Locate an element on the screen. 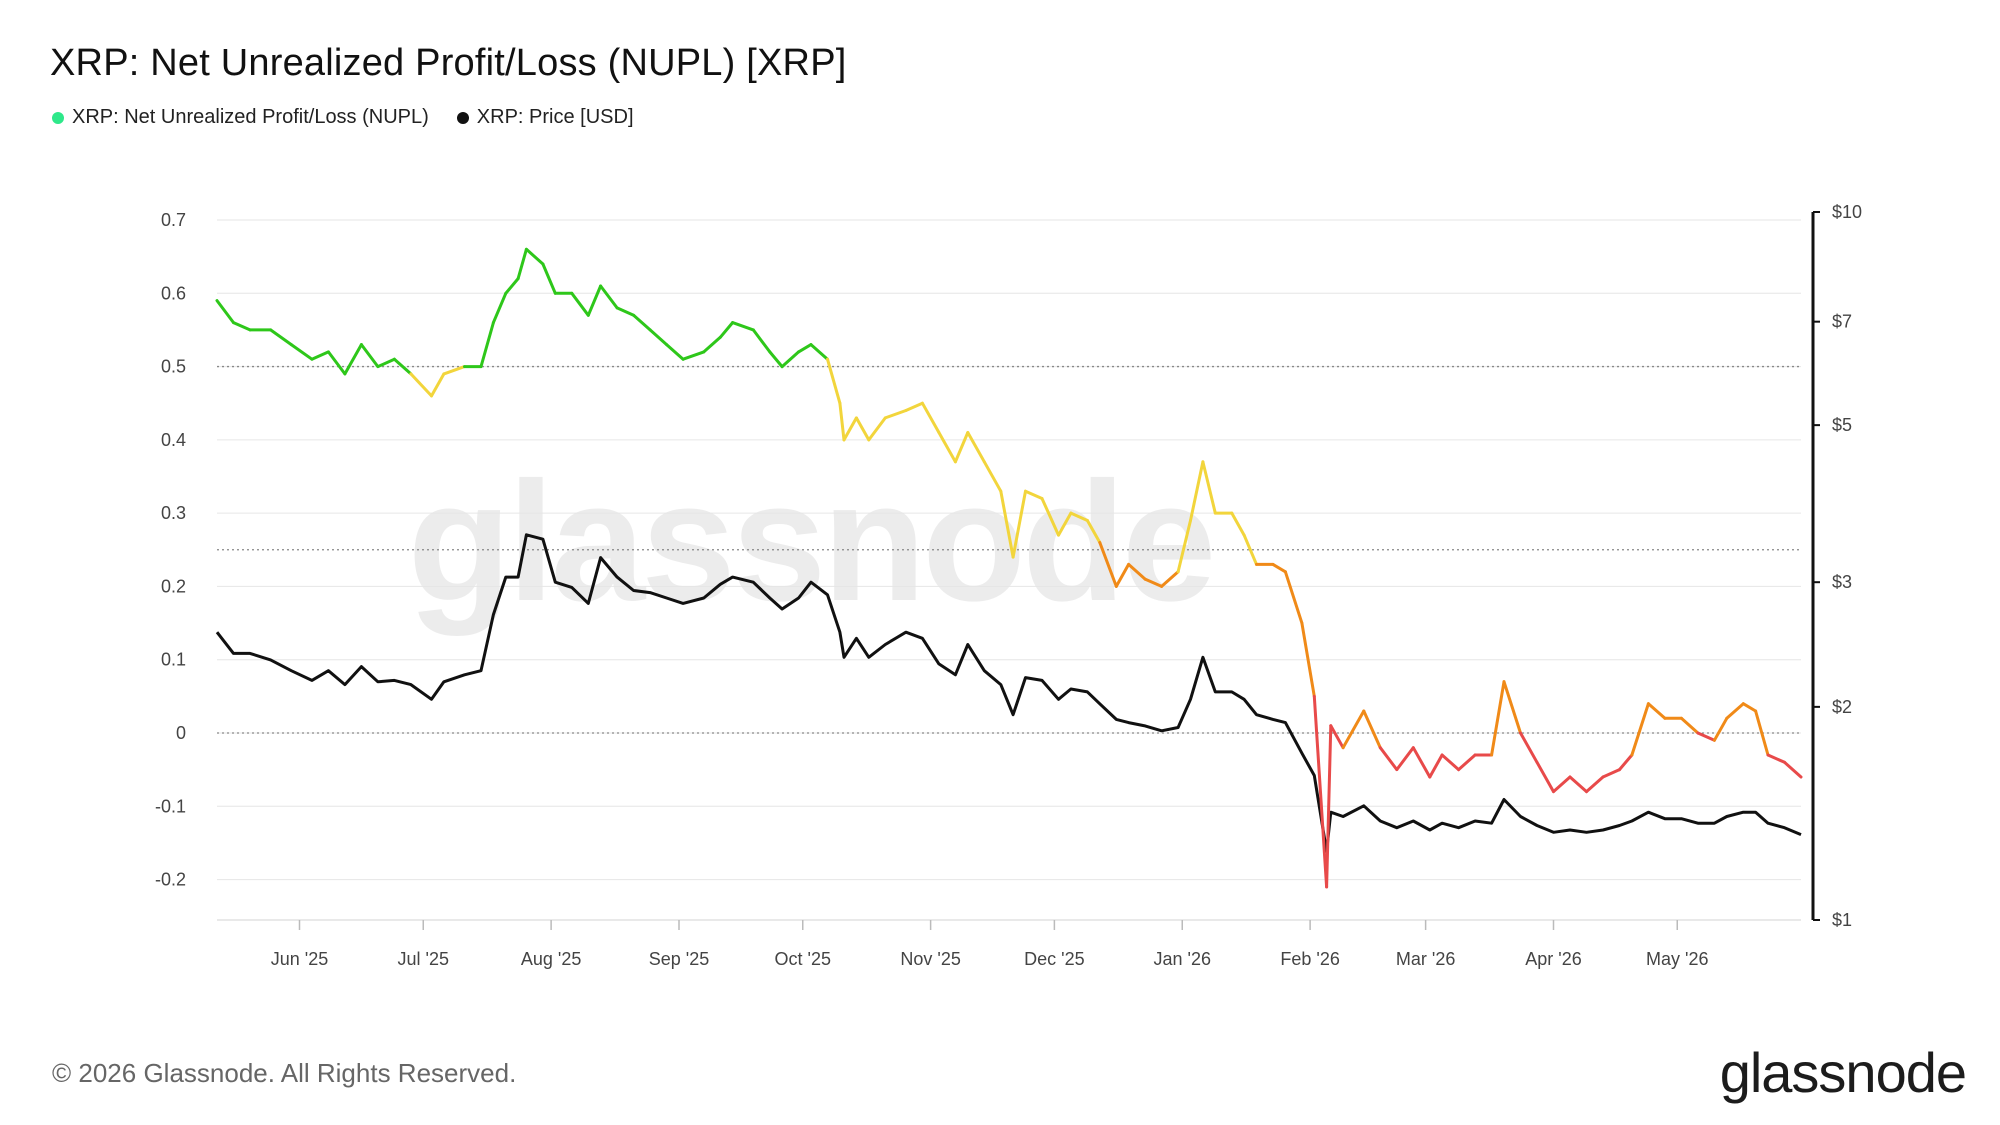  legend-item-nupl: XRP: Net Unrealized Profit/Loss (NUPL) is located at coordinates (240, 117).